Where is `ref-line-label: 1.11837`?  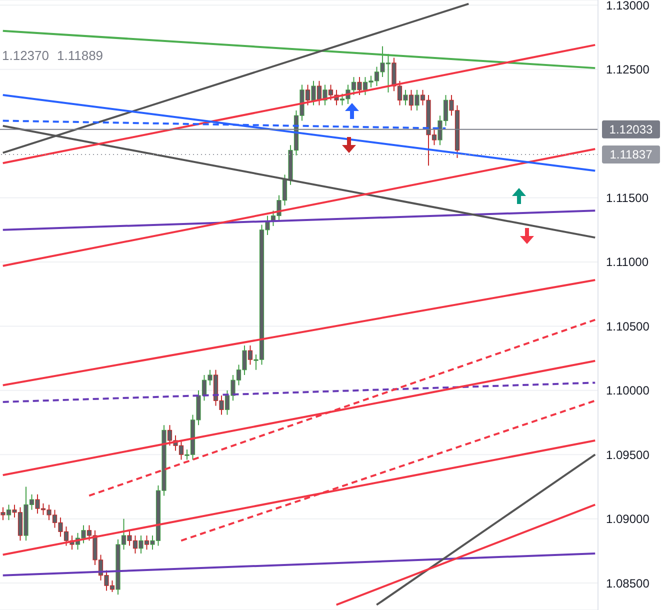 ref-line-label: 1.11837 is located at coordinates (631, 154).